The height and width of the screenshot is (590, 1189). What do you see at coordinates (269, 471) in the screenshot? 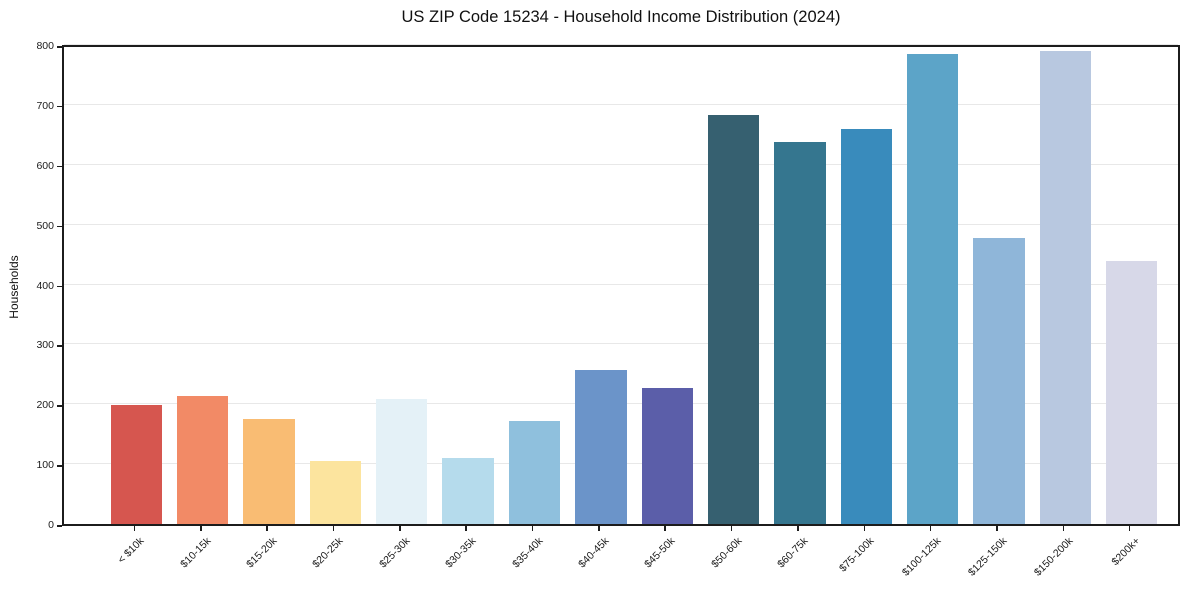
I see `bar-$15-20k` at bounding box center [269, 471].